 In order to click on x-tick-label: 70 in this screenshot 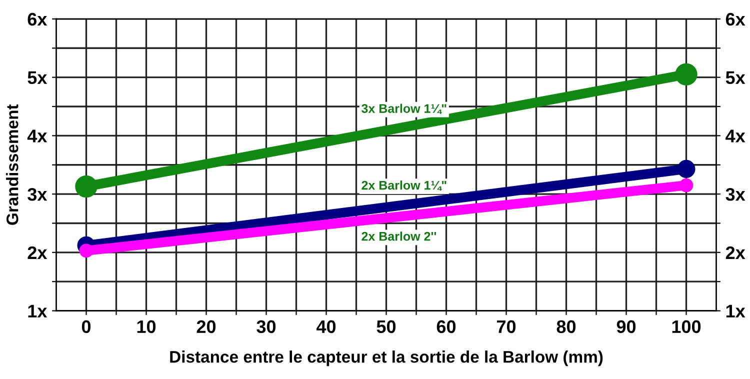, I will do `click(506, 327)`.